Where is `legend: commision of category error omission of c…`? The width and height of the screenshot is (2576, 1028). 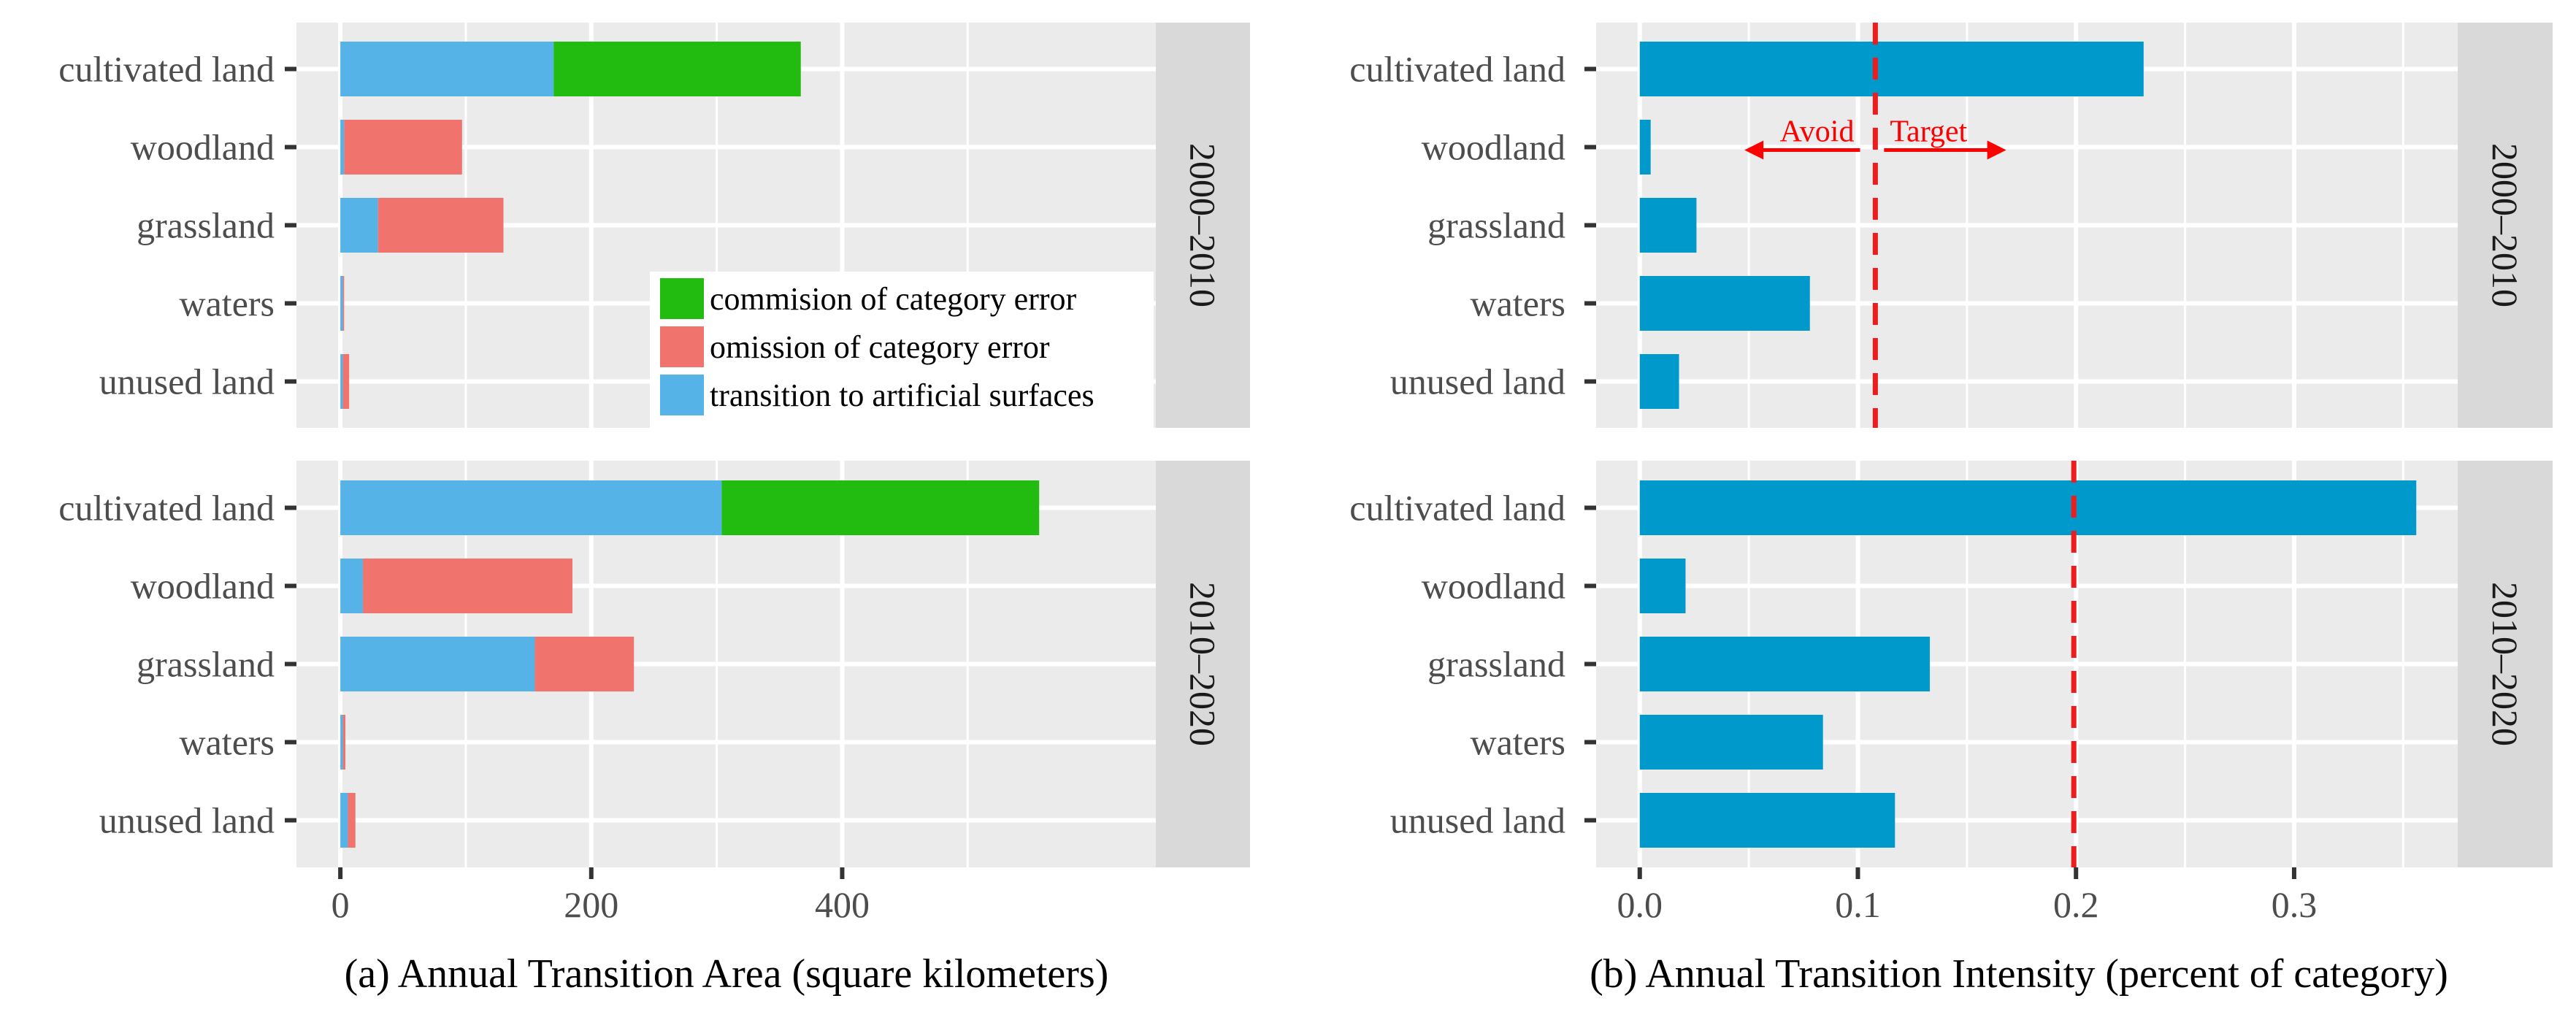
legend: commision of category error omission of c… is located at coordinates (902, 350).